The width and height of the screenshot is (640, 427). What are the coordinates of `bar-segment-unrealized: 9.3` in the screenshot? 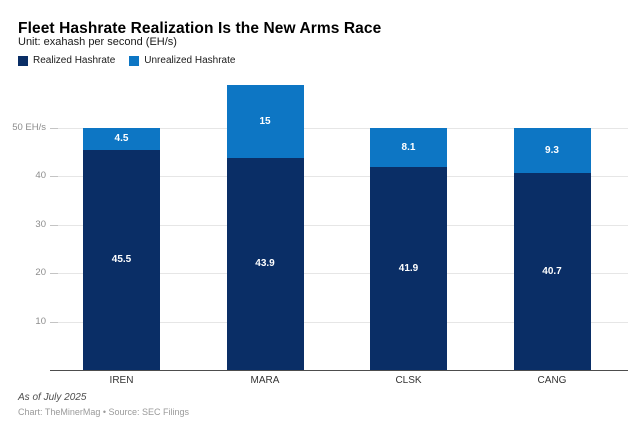 It's located at (552, 150).